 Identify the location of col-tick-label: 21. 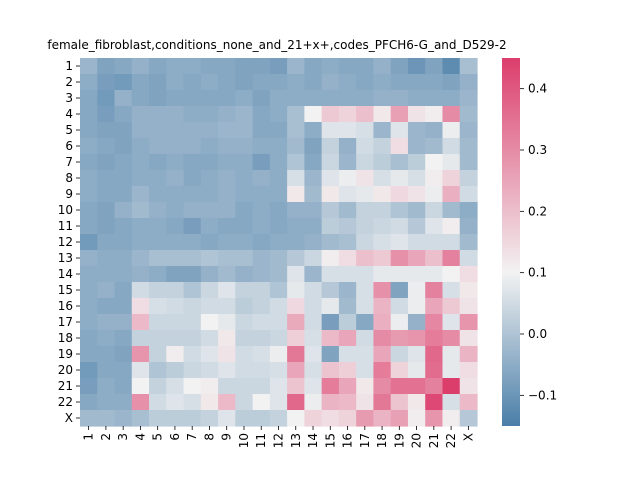
(434, 440).